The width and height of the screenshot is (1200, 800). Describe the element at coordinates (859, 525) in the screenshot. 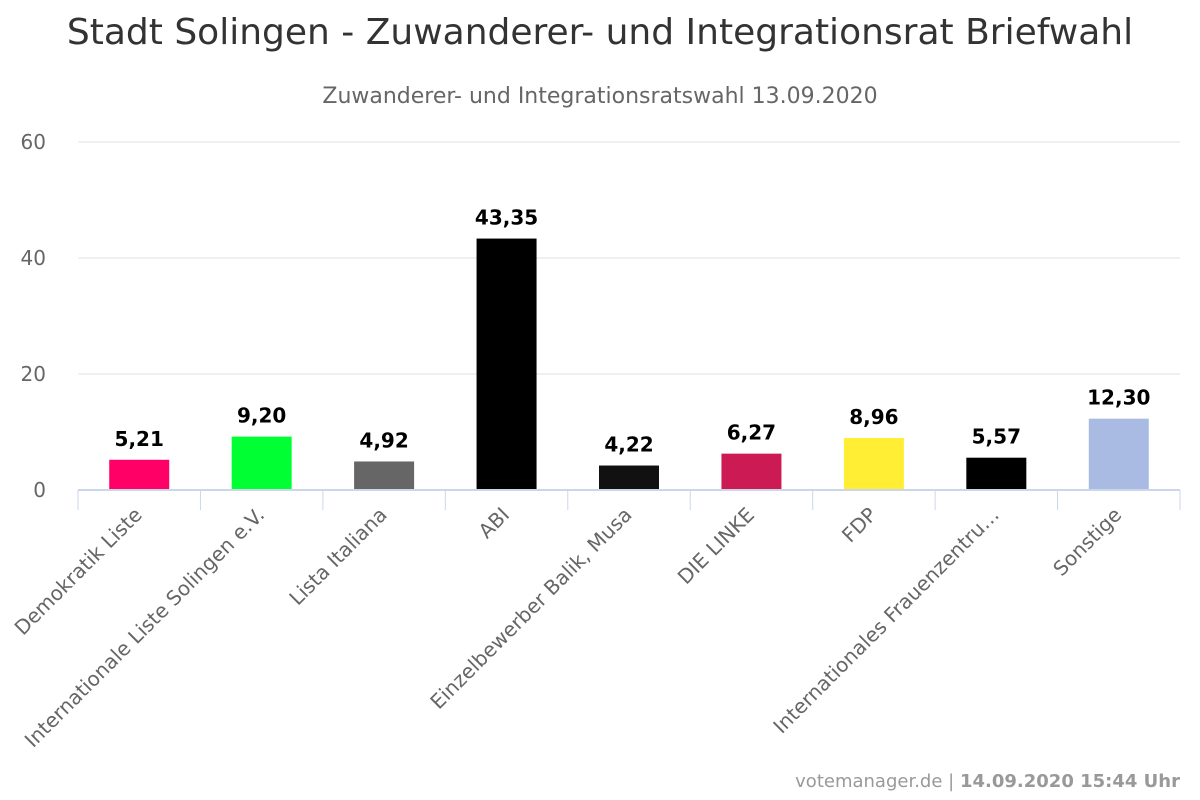

I see `x-tick-label: FDP` at that location.